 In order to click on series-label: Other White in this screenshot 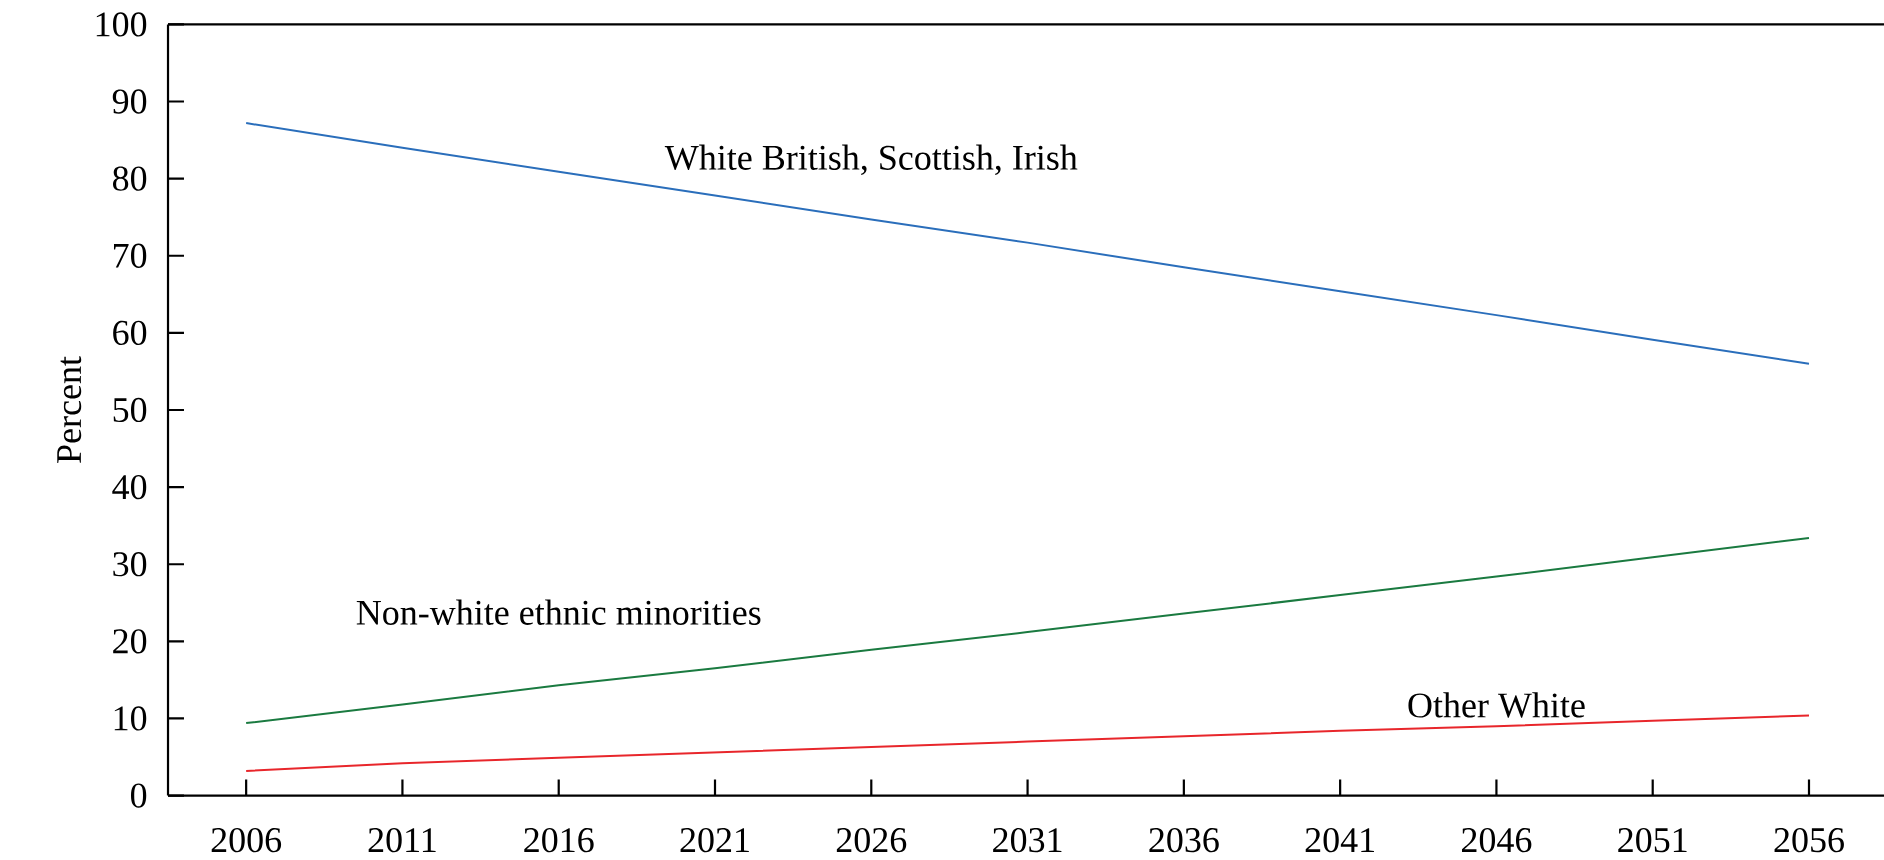, I will do `click(1496, 705)`.